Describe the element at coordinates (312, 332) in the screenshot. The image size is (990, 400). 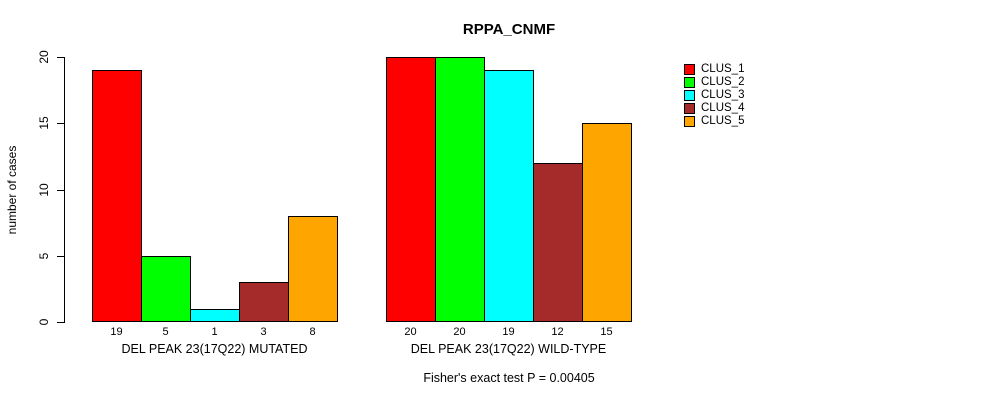
I see `bar-value-label: 8` at that location.